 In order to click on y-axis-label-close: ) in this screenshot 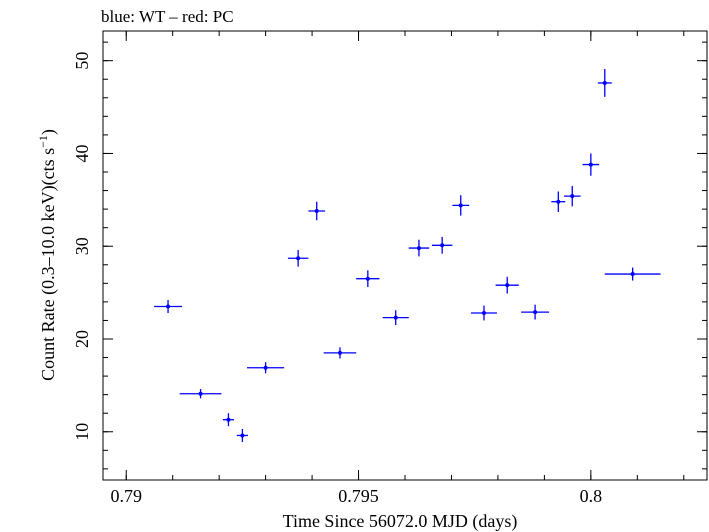, I will do `click(48, 132)`.